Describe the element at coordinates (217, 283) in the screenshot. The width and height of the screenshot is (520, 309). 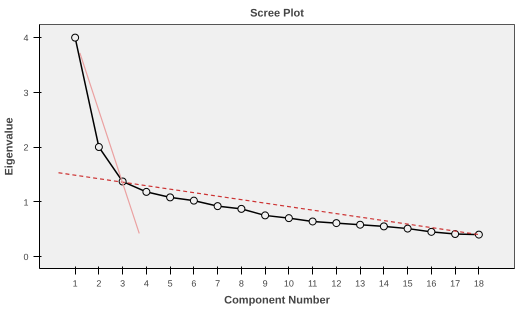
I see `x-tick-label: 7` at that location.